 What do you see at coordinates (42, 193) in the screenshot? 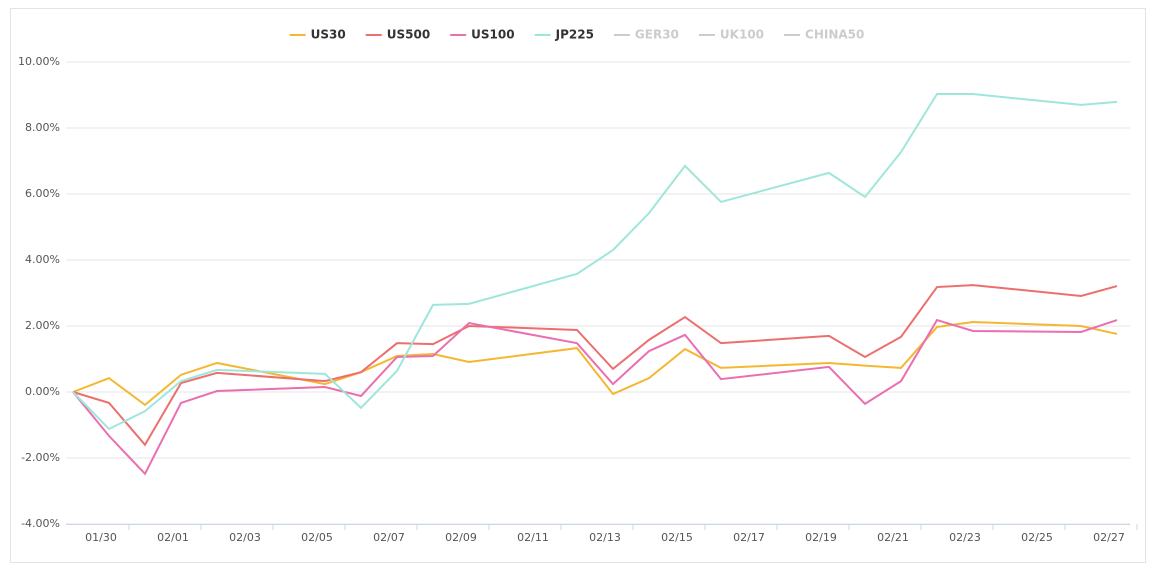
I see `y-tick-label: 6.00%` at bounding box center [42, 193].